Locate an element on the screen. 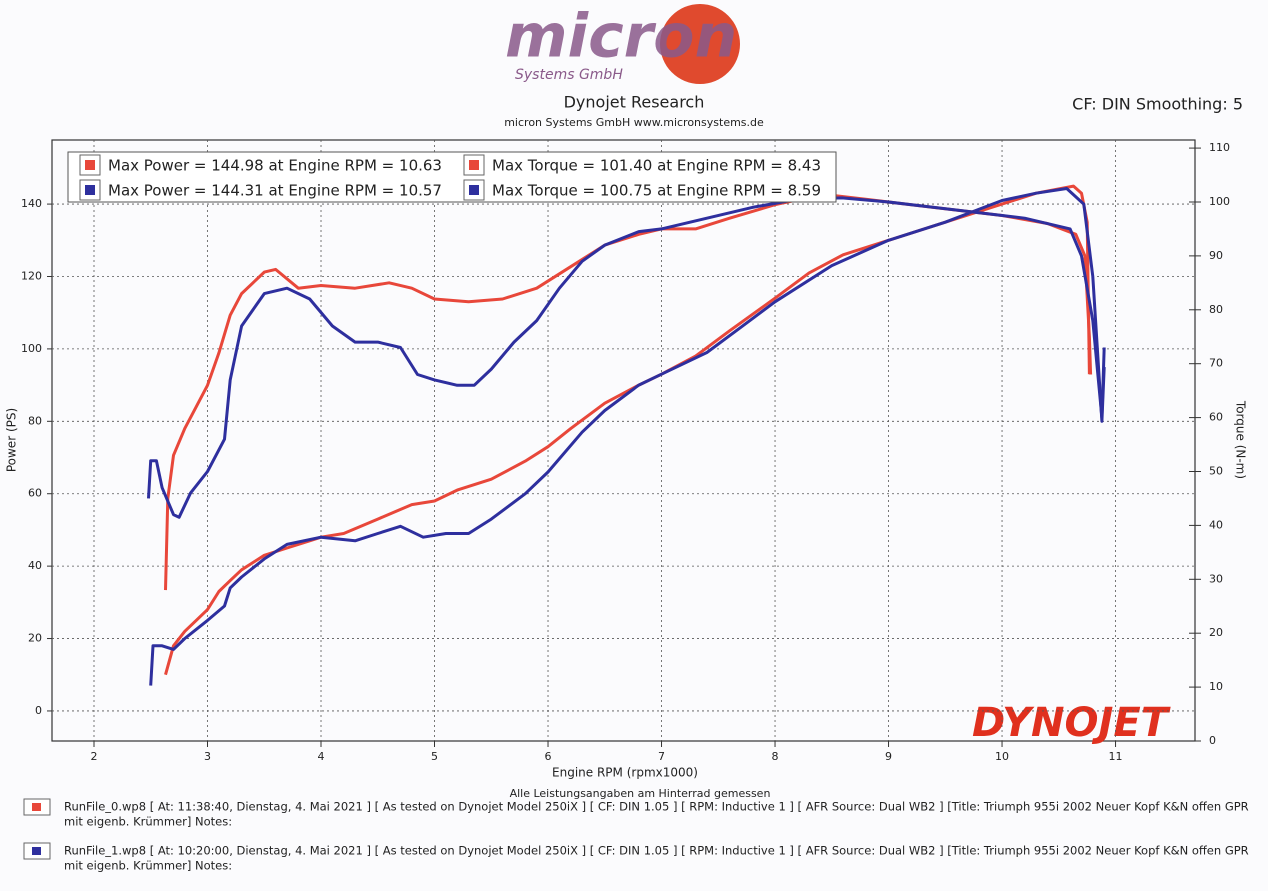 The image size is (1268, 891). chart-subtitle: micron Systems GmbH www.micronsystems.de is located at coordinates (634, 122).